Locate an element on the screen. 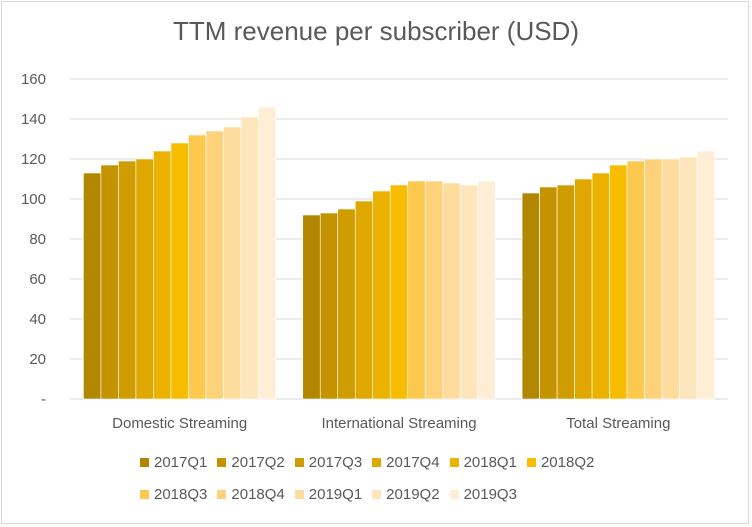  legend-item: 2019Q1 is located at coordinates (328, 494).